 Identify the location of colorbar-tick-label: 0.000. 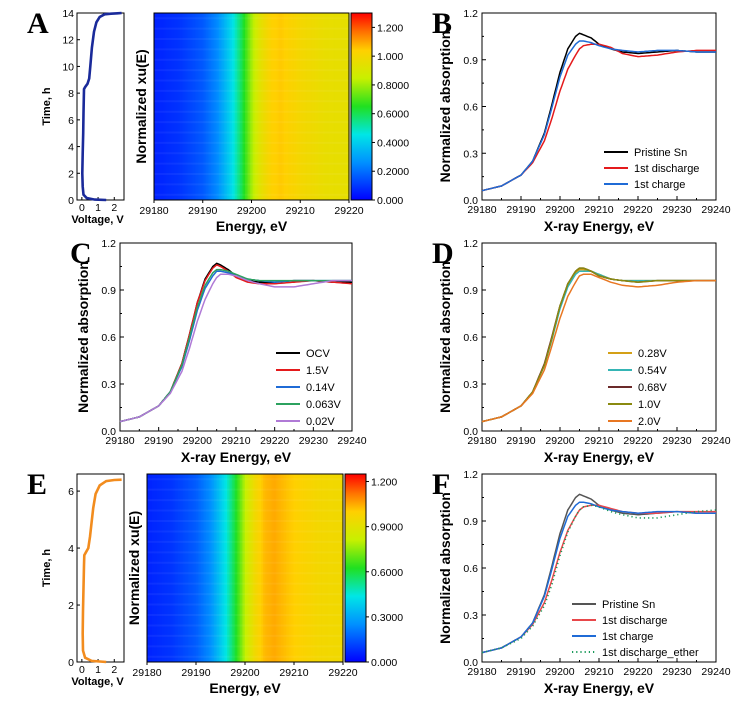
(384, 663).